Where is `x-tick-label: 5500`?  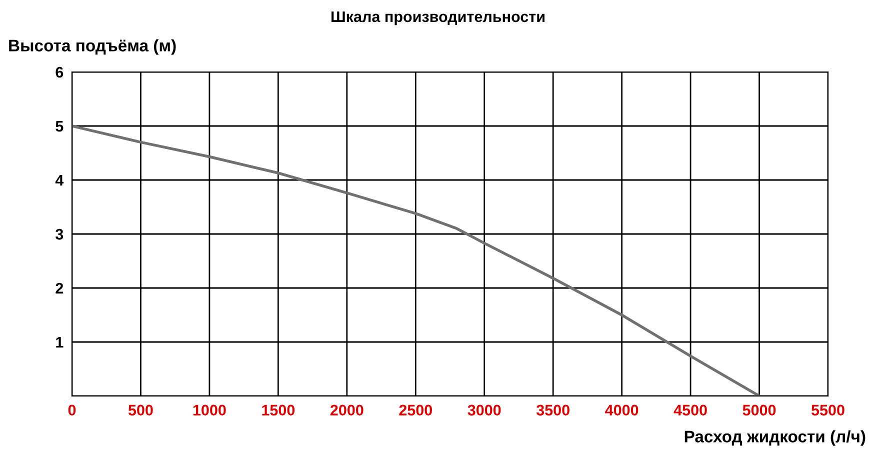 x-tick-label: 5500 is located at coordinates (827, 410).